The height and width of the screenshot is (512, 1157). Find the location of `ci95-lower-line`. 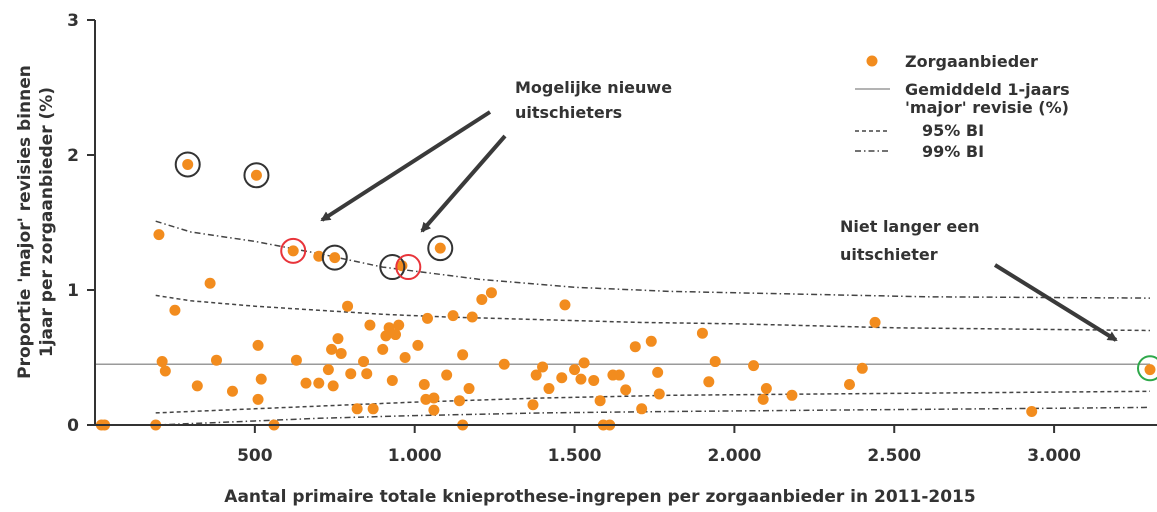

ci95-lower-line is located at coordinates (653, 402).